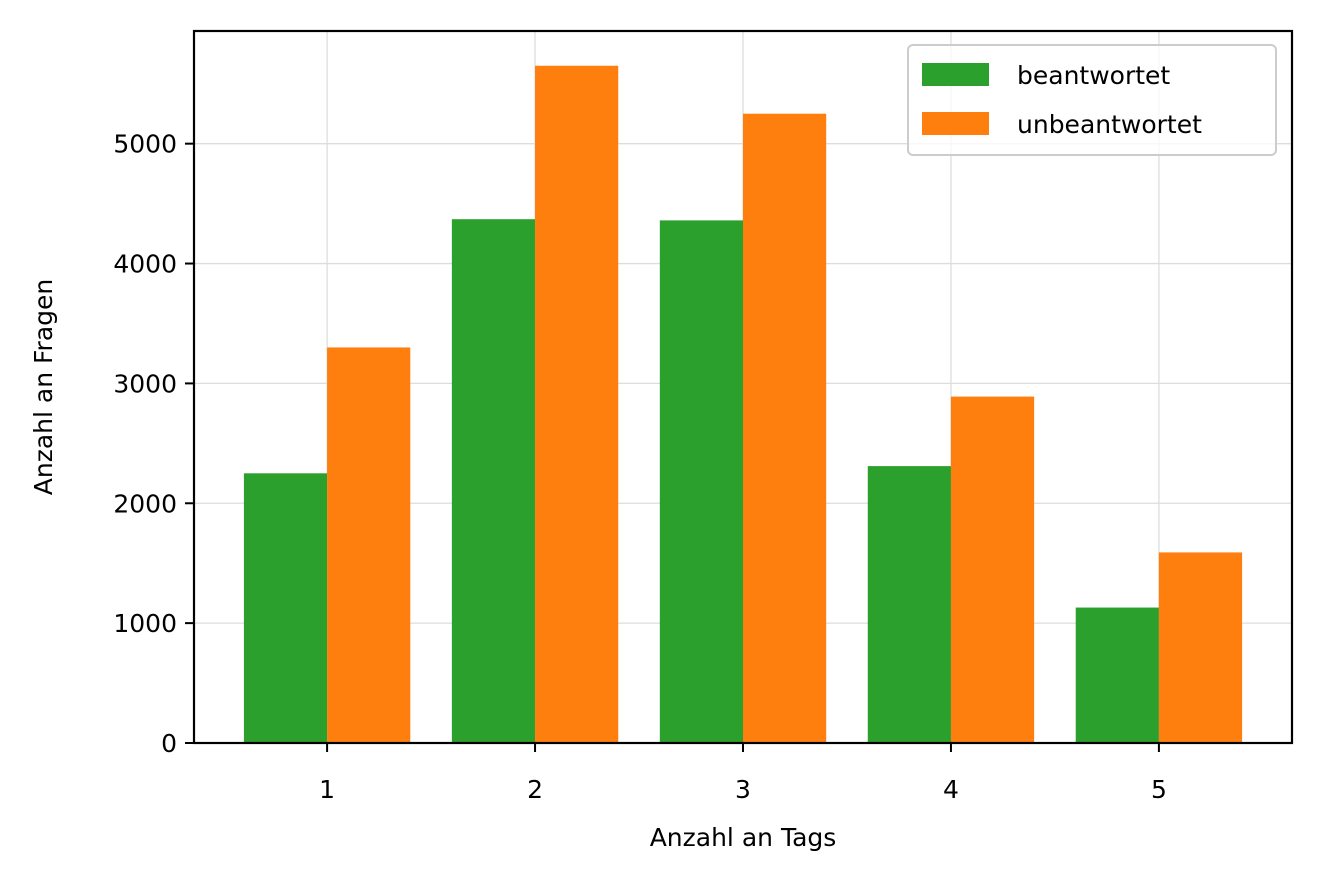 This screenshot has height=889, width=1322. I want to click on y-tick-label: 2000, so click(145, 503).